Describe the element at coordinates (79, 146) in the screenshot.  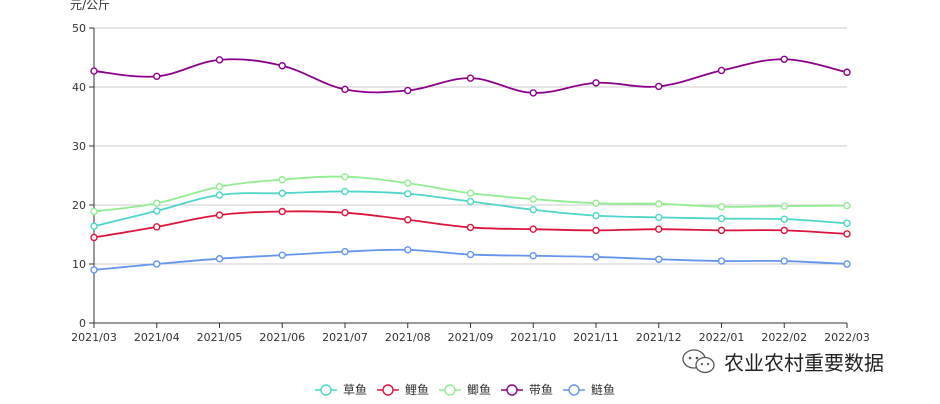
I see `y-tick-label: 30` at that location.